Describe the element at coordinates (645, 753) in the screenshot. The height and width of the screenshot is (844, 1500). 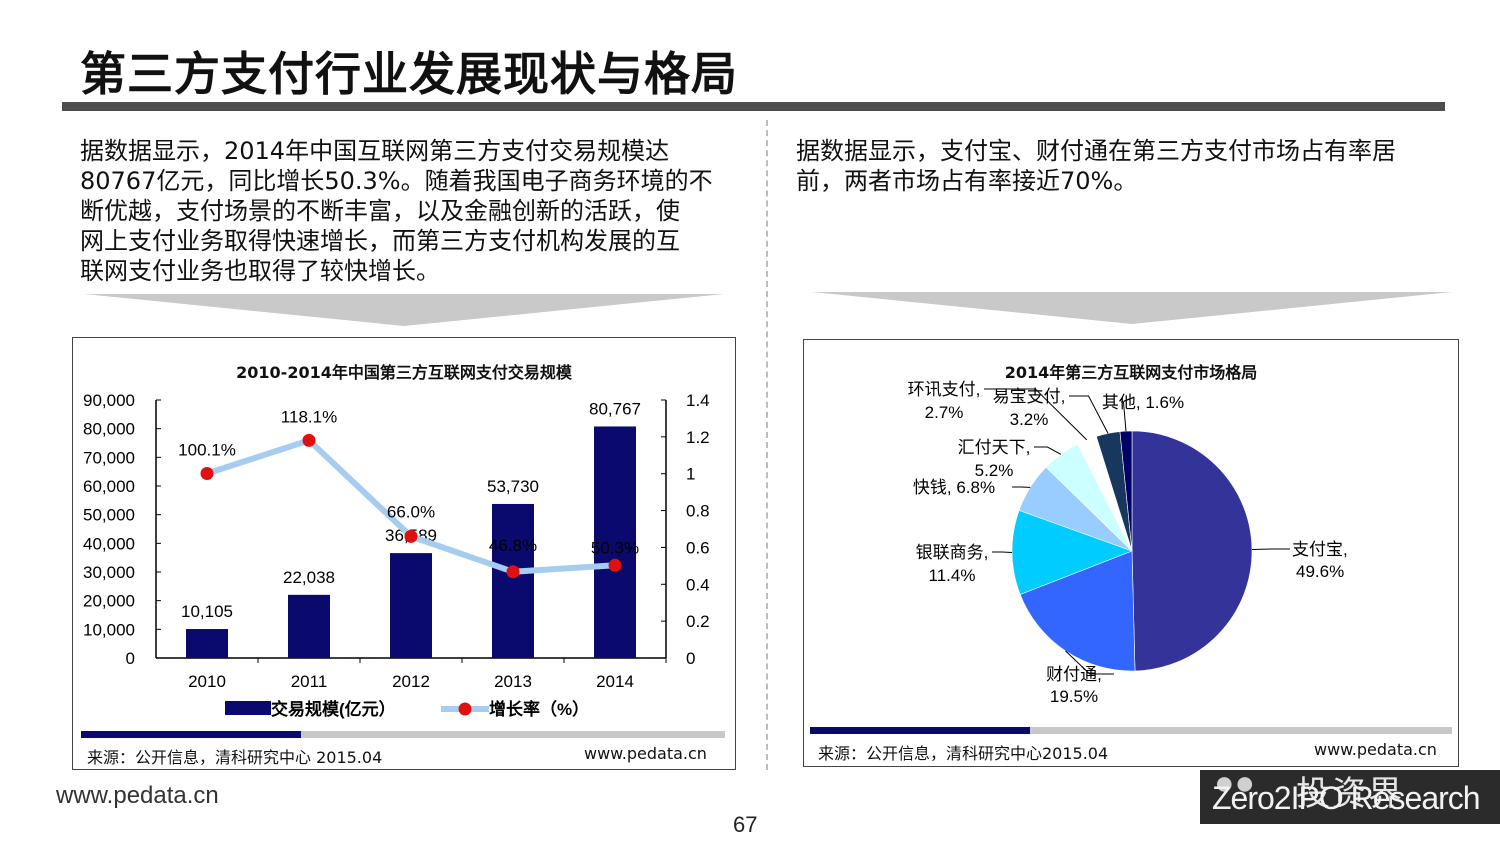
I see `left-source-url: www.pedata.cn` at that location.